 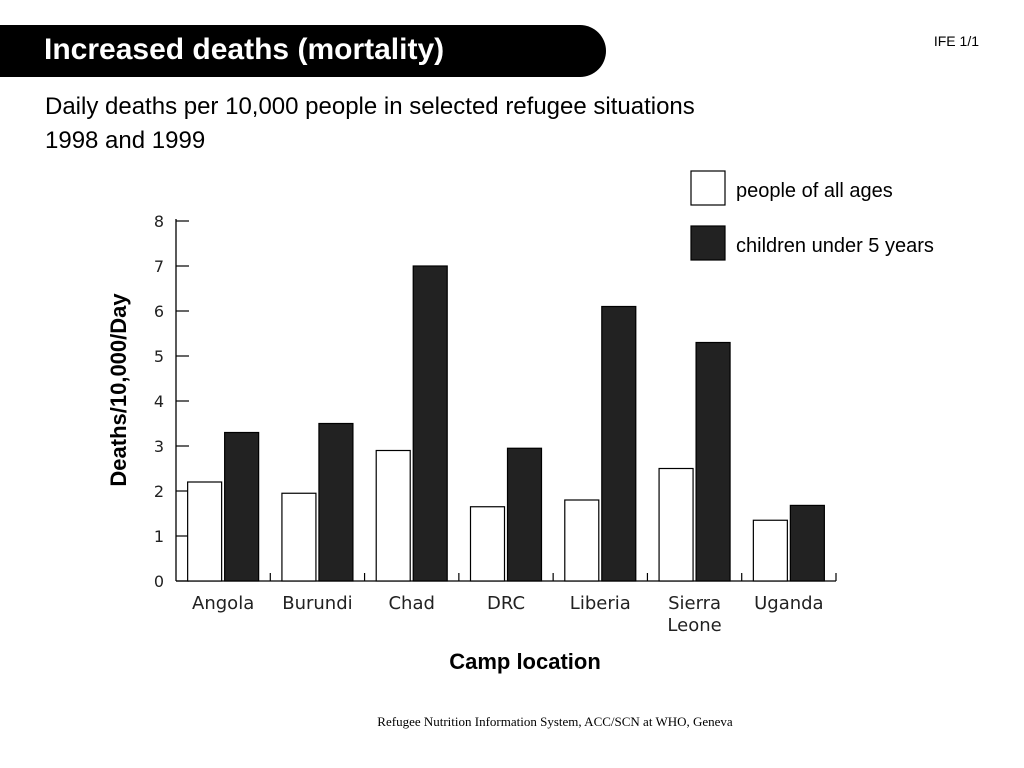 What do you see at coordinates (159, 356) in the screenshot?
I see `y-tick-label: 5` at bounding box center [159, 356].